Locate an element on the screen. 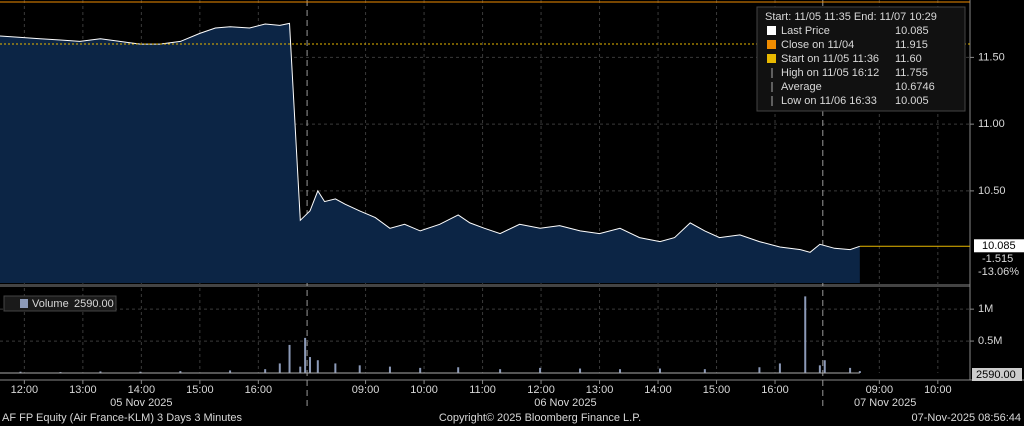 Image resolution: width=1024 pixels, height=426 pixels. legend-label: Close on 11/04 is located at coordinates (817, 45).